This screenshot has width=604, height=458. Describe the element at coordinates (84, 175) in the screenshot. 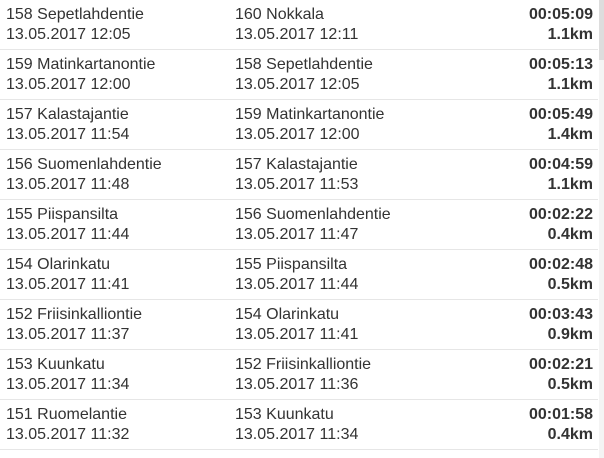

I see `departure: 156 Suomenlahdentie 13.05.2017 11:48` at that location.